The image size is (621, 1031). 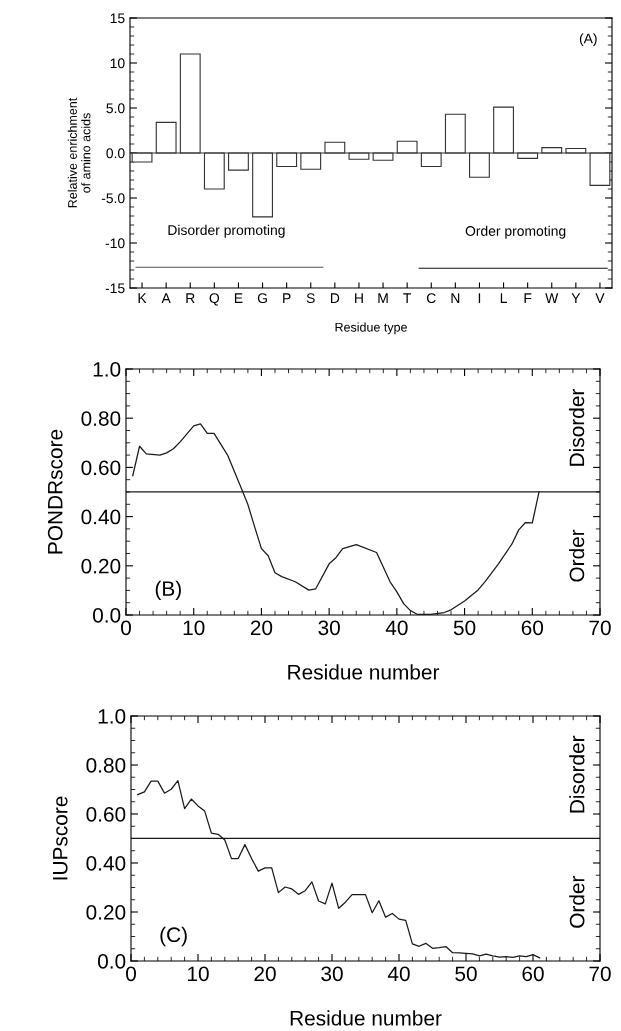 What do you see at coordinates (503, 298) in the screenshot?
I see `x-tick-label: L` at bounding box center [503, 298].